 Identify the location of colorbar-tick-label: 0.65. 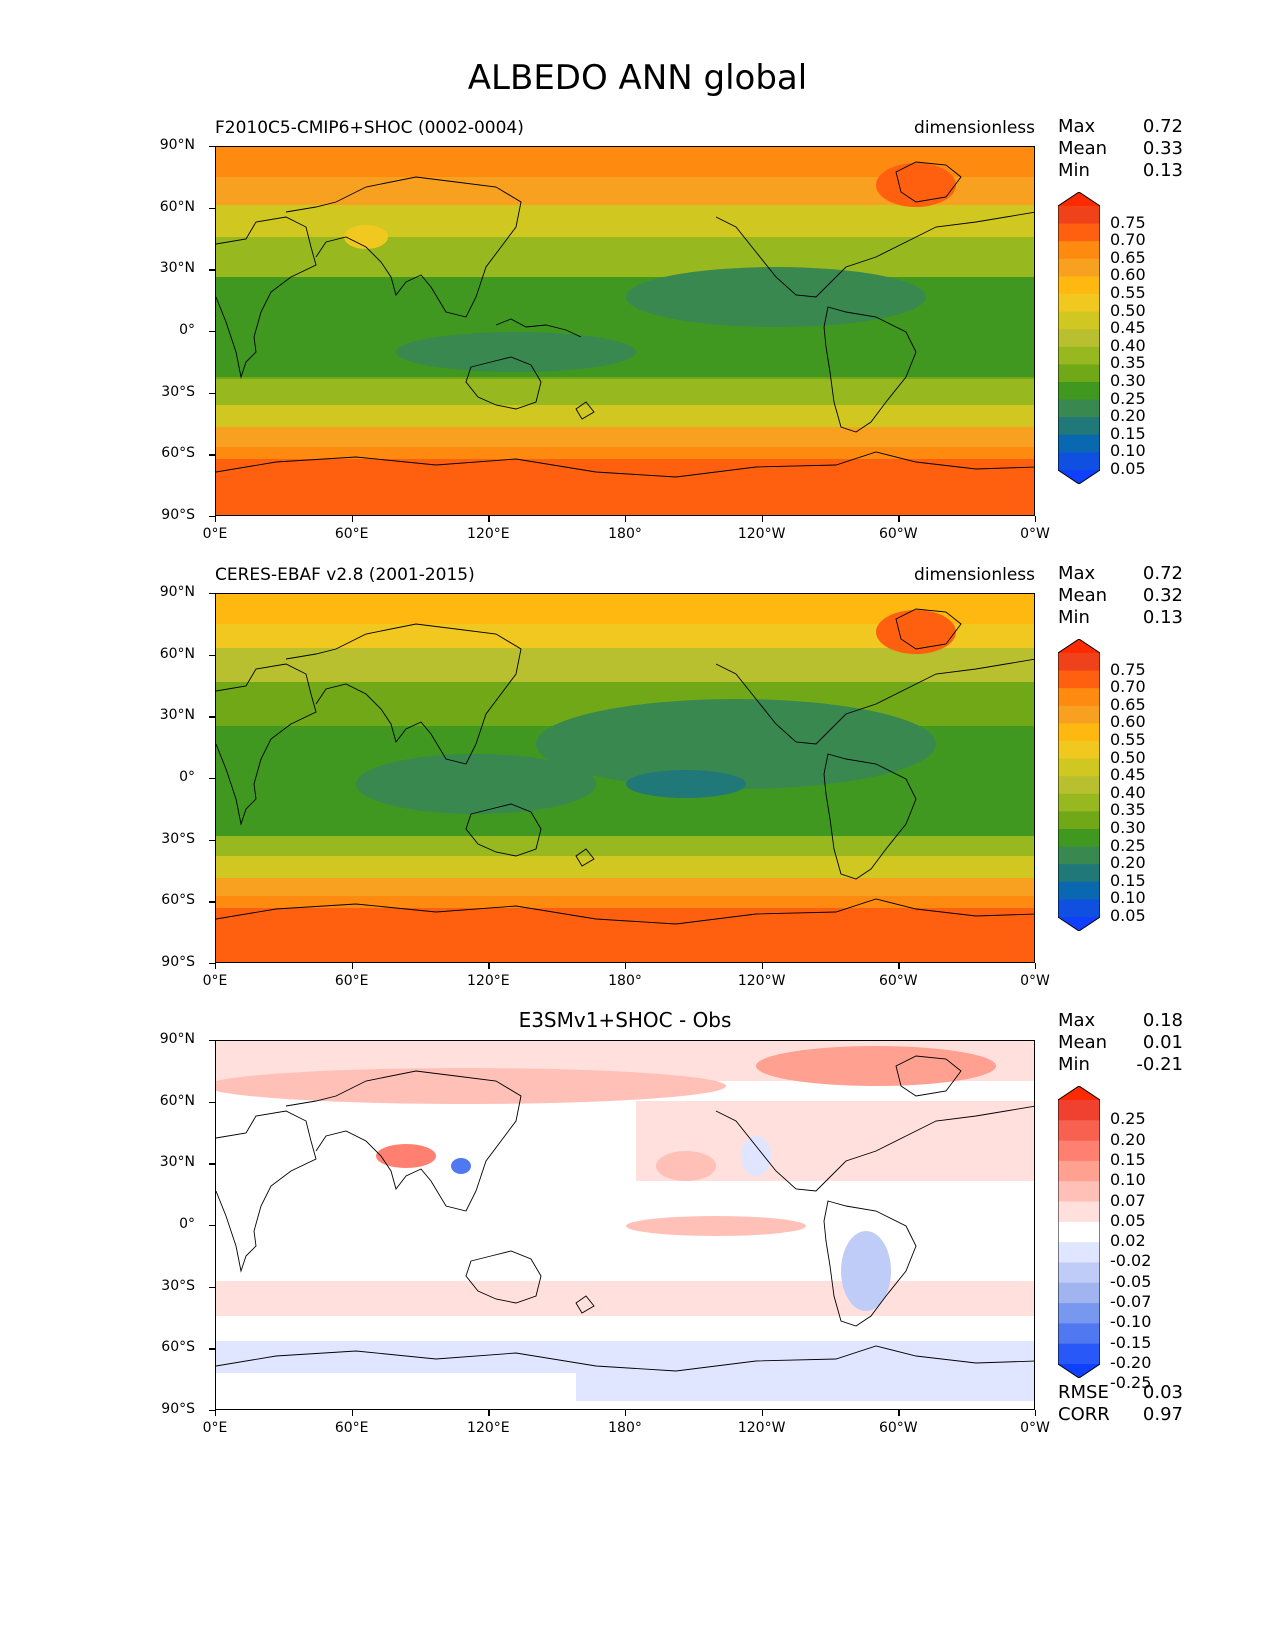
(1128, 704).